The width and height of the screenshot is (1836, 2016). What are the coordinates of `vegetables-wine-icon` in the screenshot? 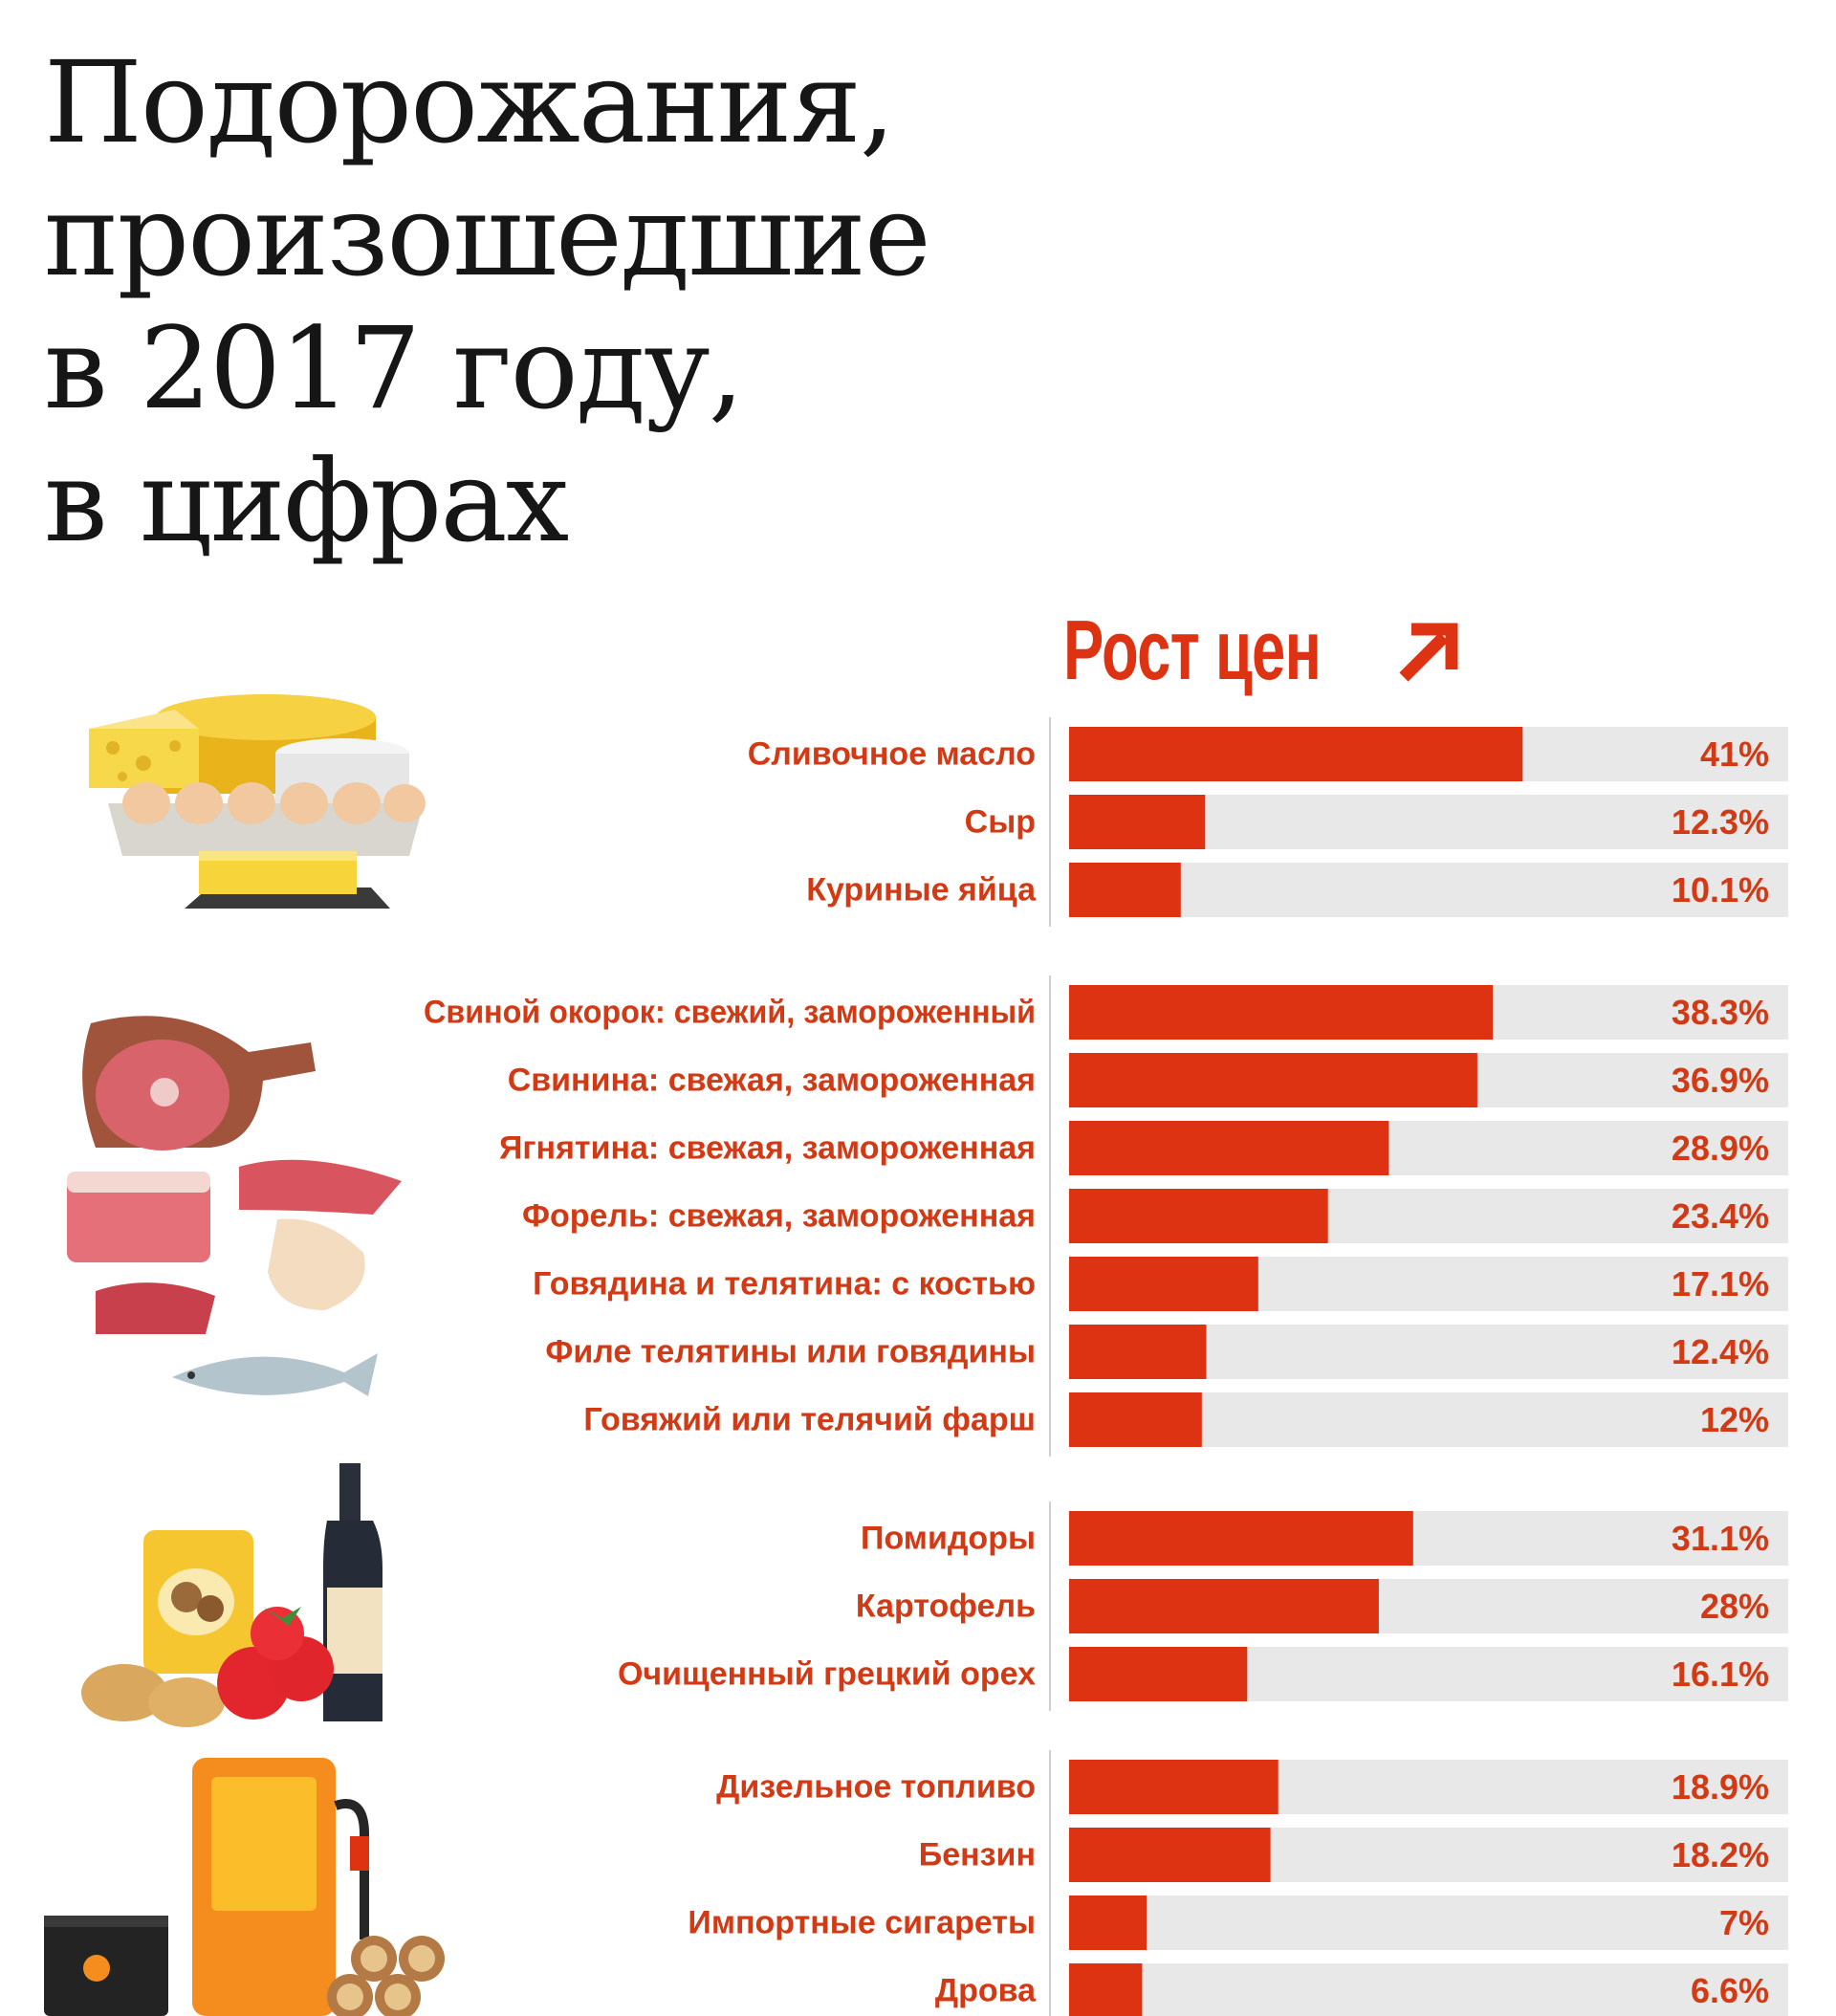 It's located at (232, 1595).